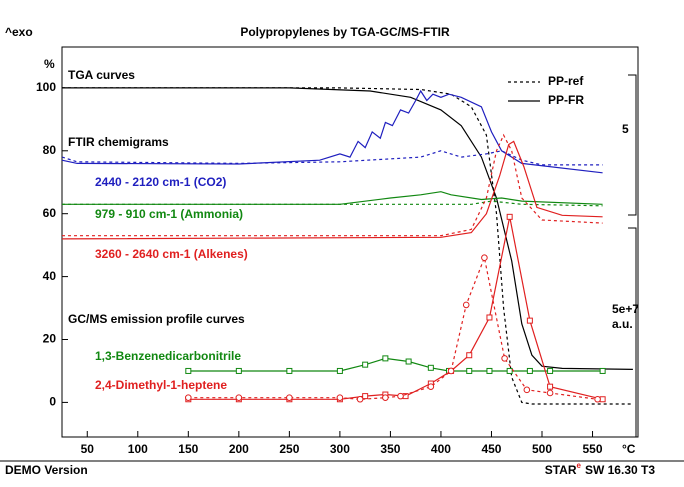 This screenshot has height=487, width=684. Describe the element at coordinates (390, 449) in the screenshot. I see `x-tick-label: 350` at that location.